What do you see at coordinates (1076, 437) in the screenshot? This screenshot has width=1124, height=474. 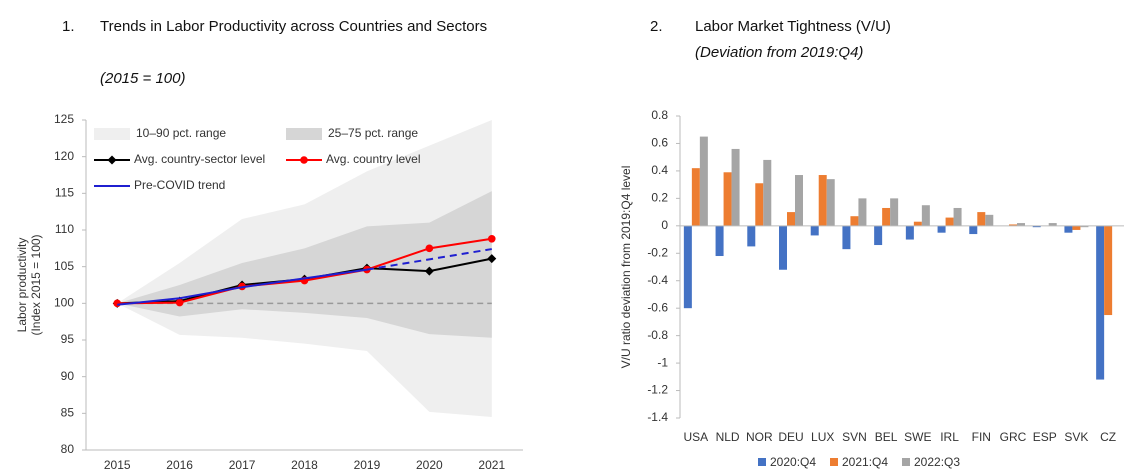 I see `x-tick-label: SVK` at bounding box center [1076, 437].